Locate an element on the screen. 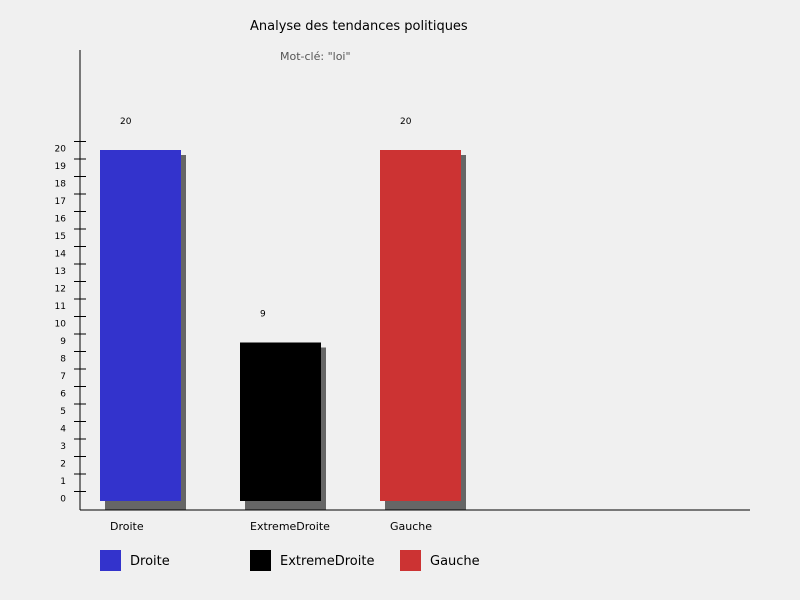 The width and height of the screenshot is (800, 600). y-tick-label: 7 is located at coordinates (63, 377).